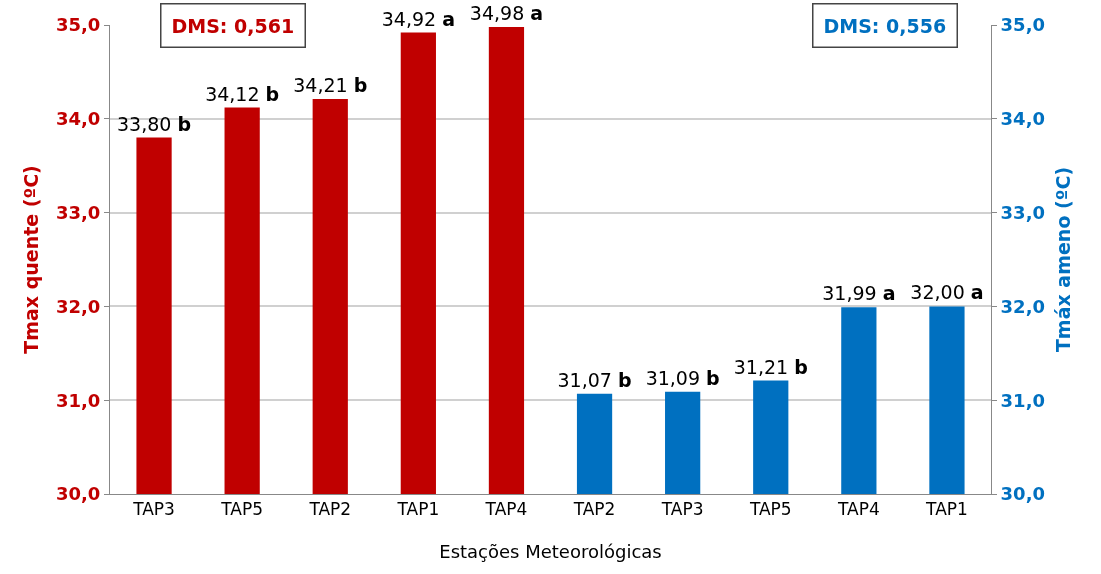  I want to click on y-tick-label: 35,0, so click(78, 25).